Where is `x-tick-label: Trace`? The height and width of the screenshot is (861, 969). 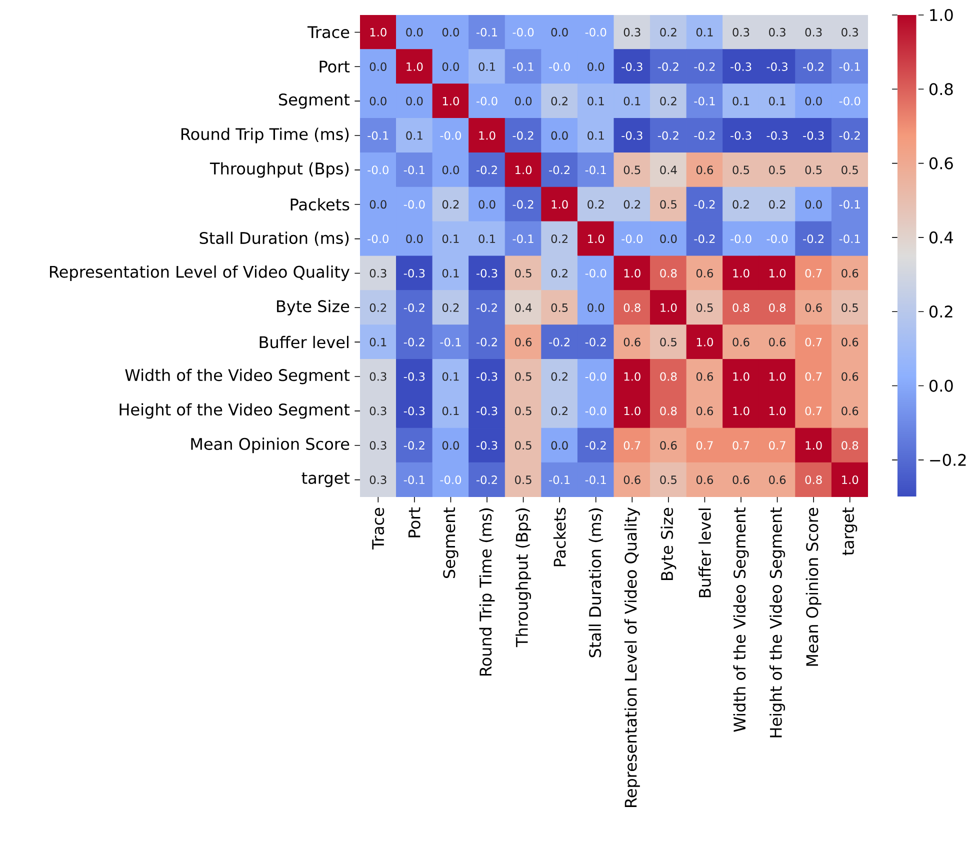
x-tick-label: Trace is located at coordinates (378, 529).